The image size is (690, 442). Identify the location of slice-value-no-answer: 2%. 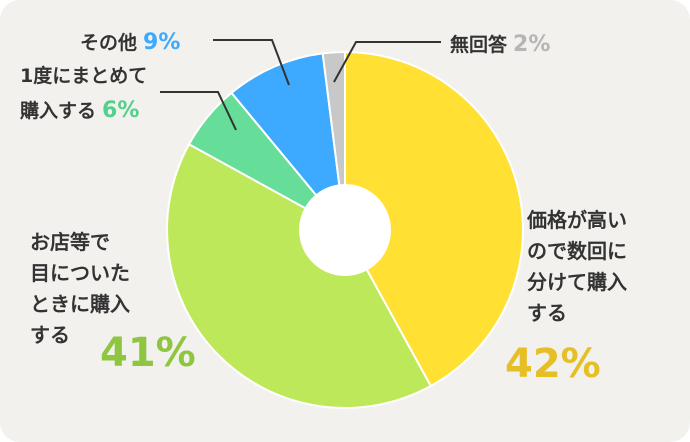
(531, 44).